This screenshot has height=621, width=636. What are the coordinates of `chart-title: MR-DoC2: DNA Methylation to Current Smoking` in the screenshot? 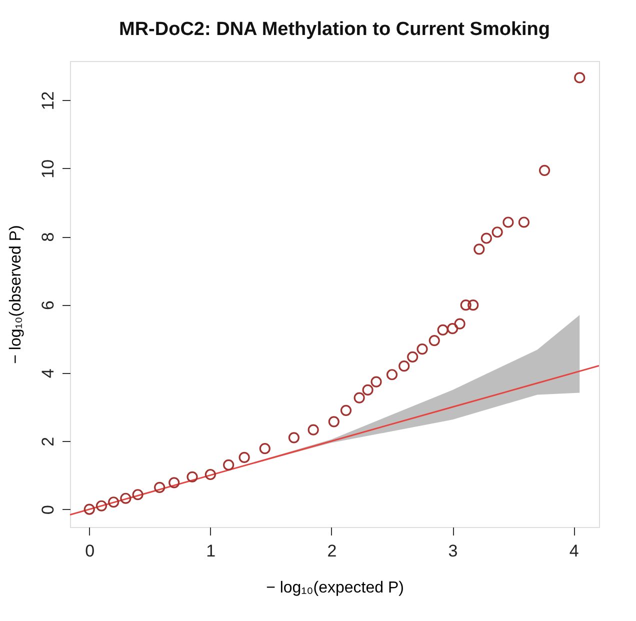 It's located at (334, 29).